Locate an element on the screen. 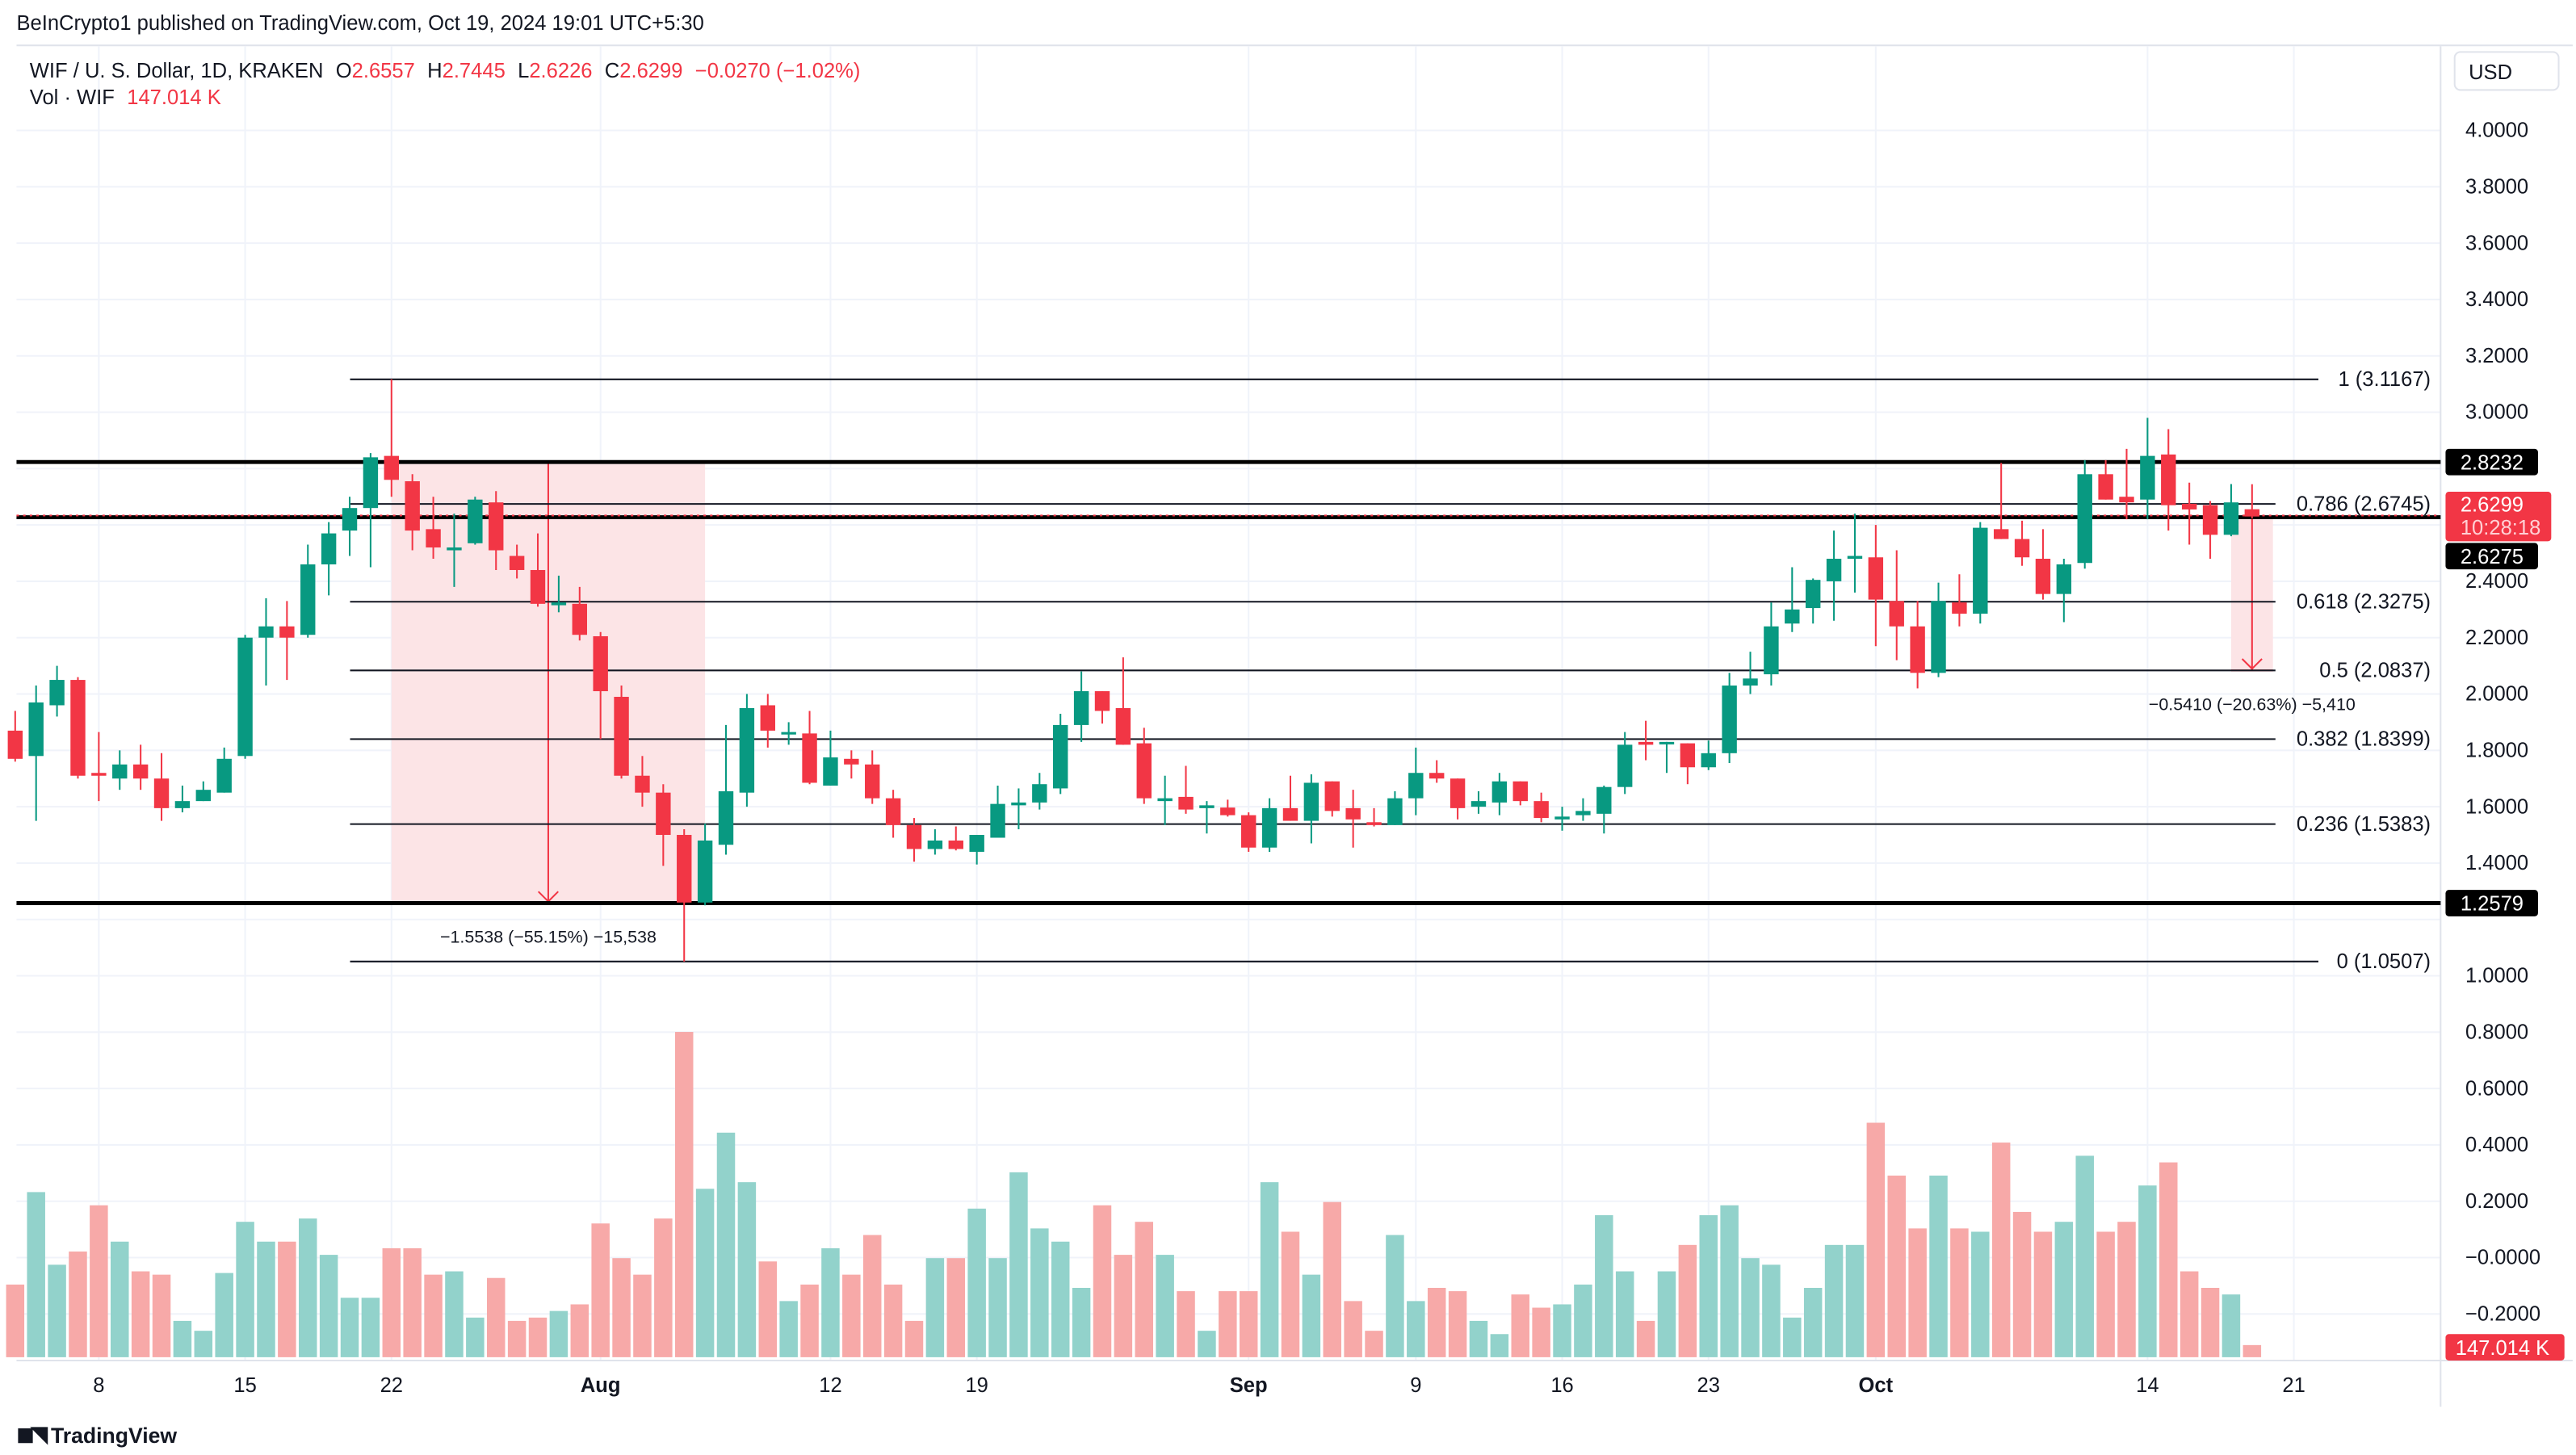  tradingview-logo-icon: ◼◥ is located at coordinates (31, 1434).